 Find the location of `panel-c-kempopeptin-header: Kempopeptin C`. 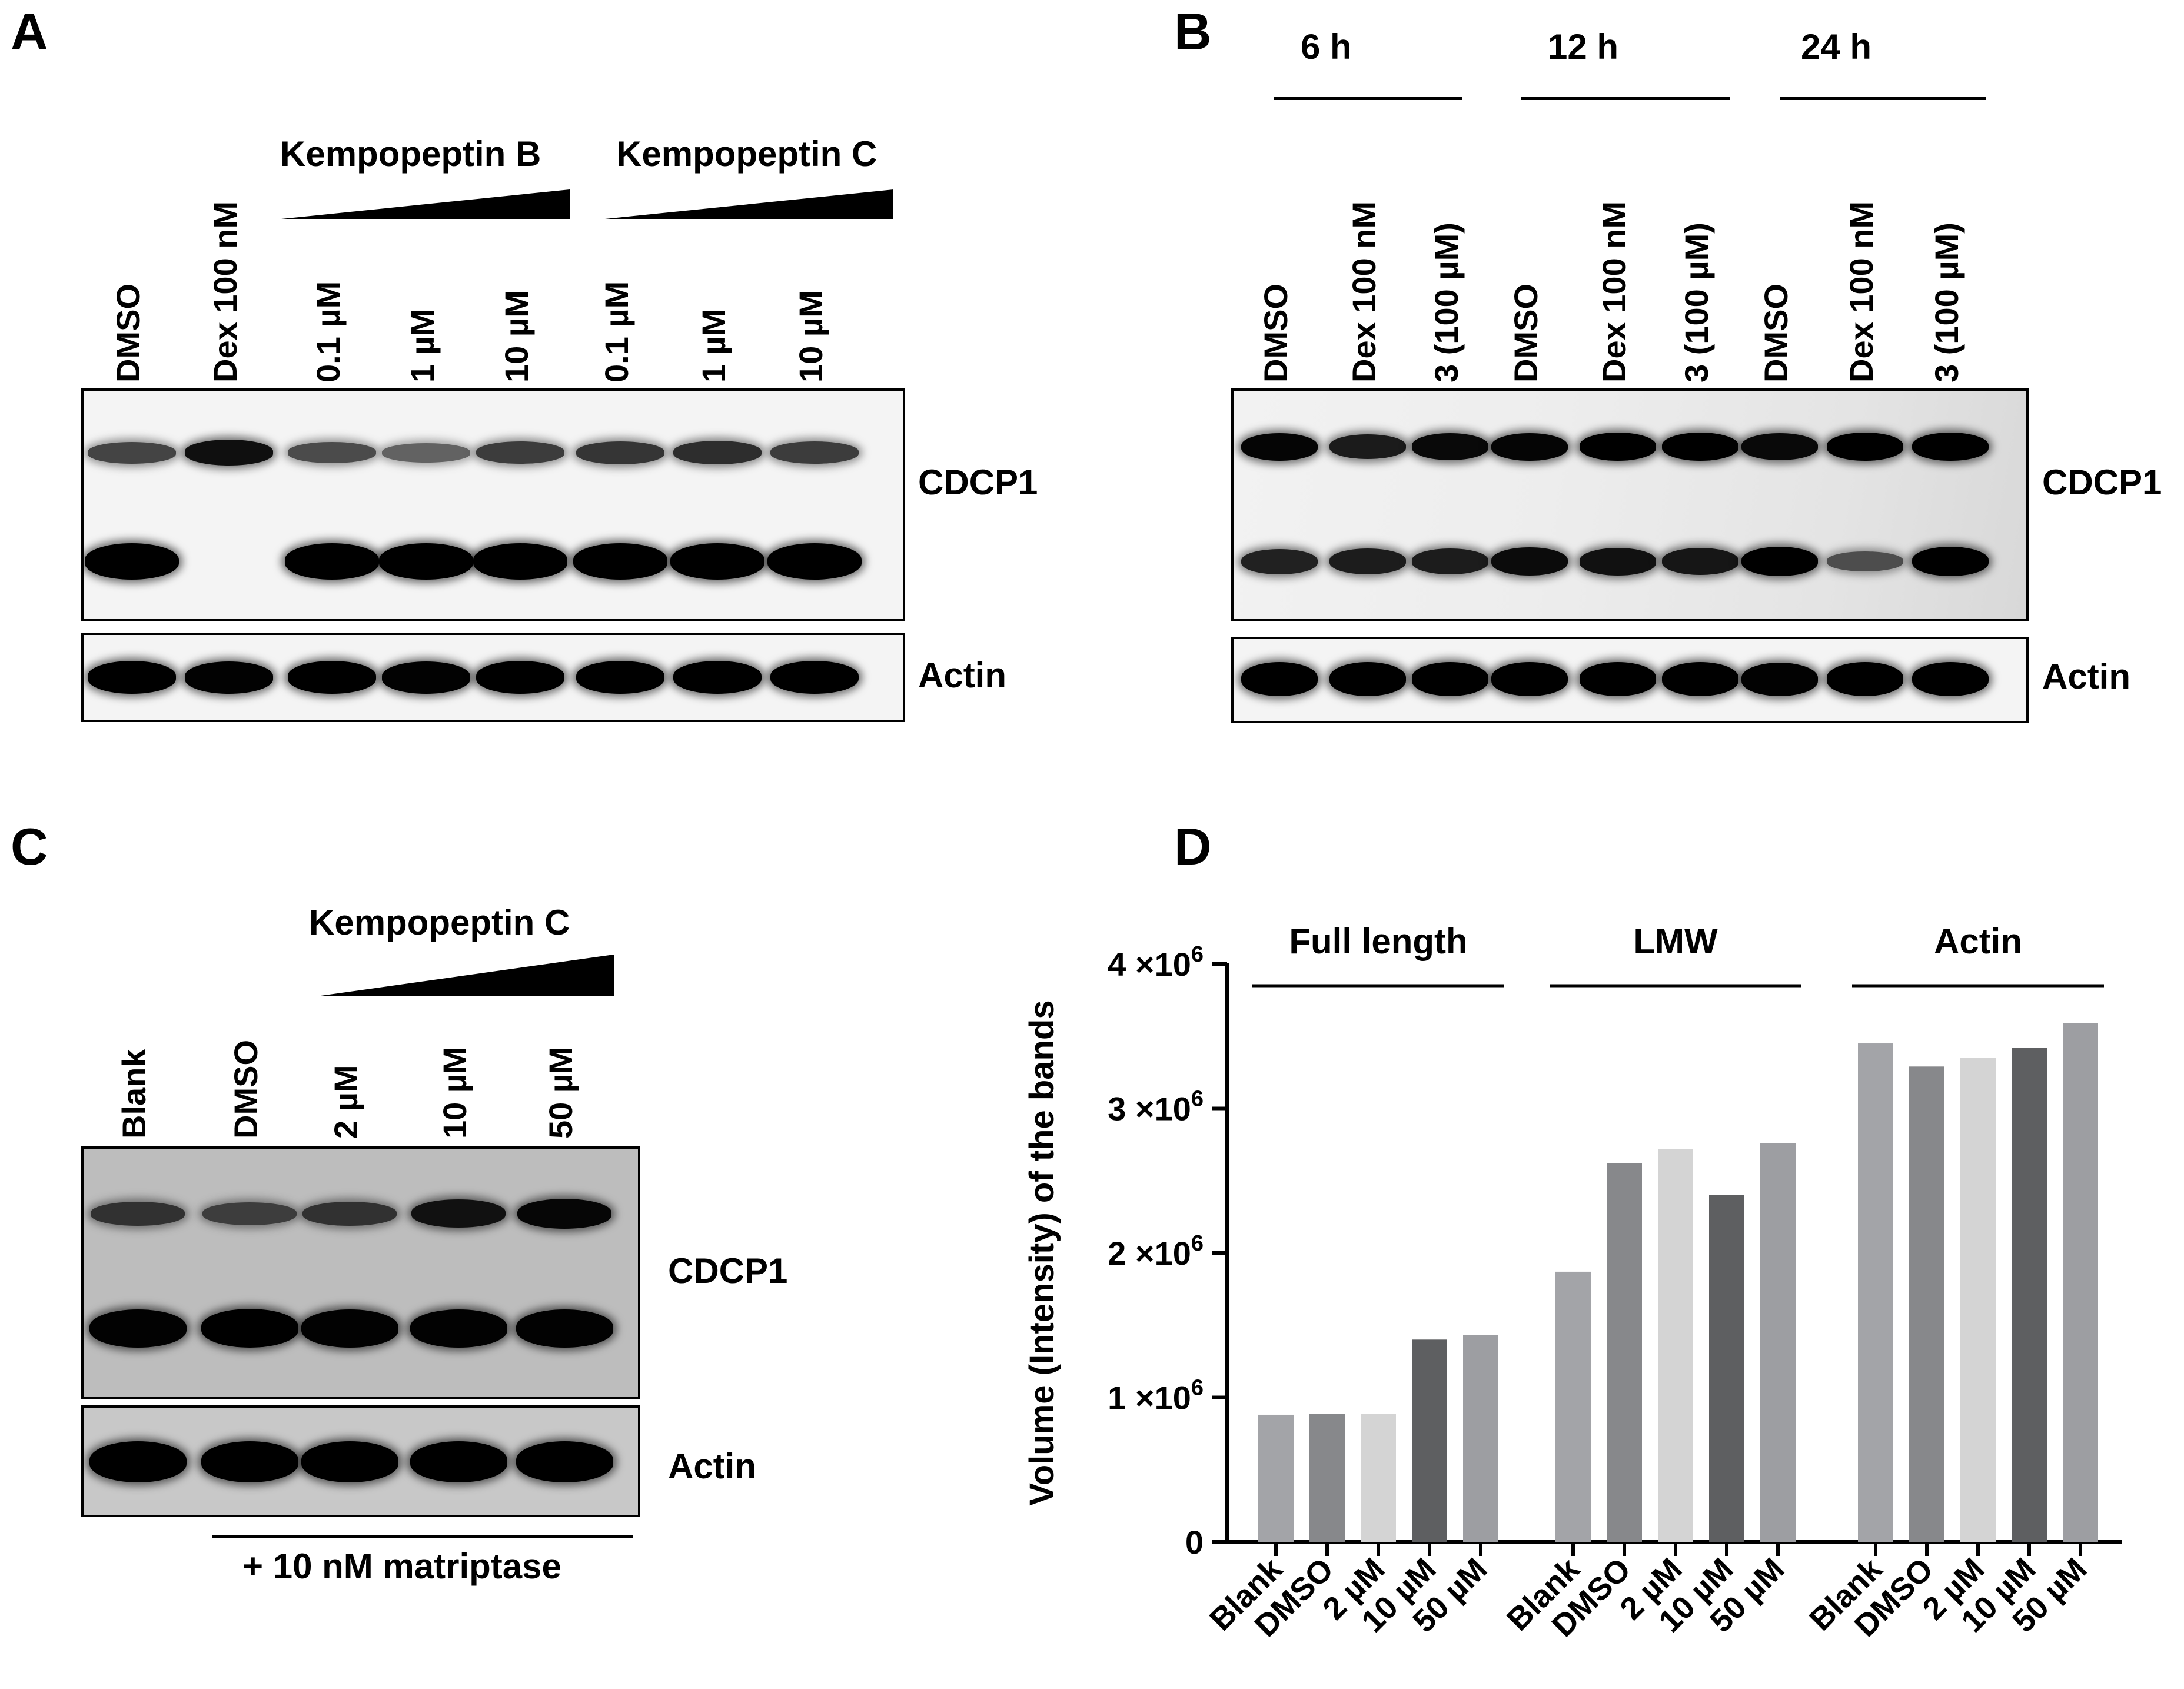

panel-c-kempopeptin-header: Kempopeptin C is located at coordinates (440, 922).